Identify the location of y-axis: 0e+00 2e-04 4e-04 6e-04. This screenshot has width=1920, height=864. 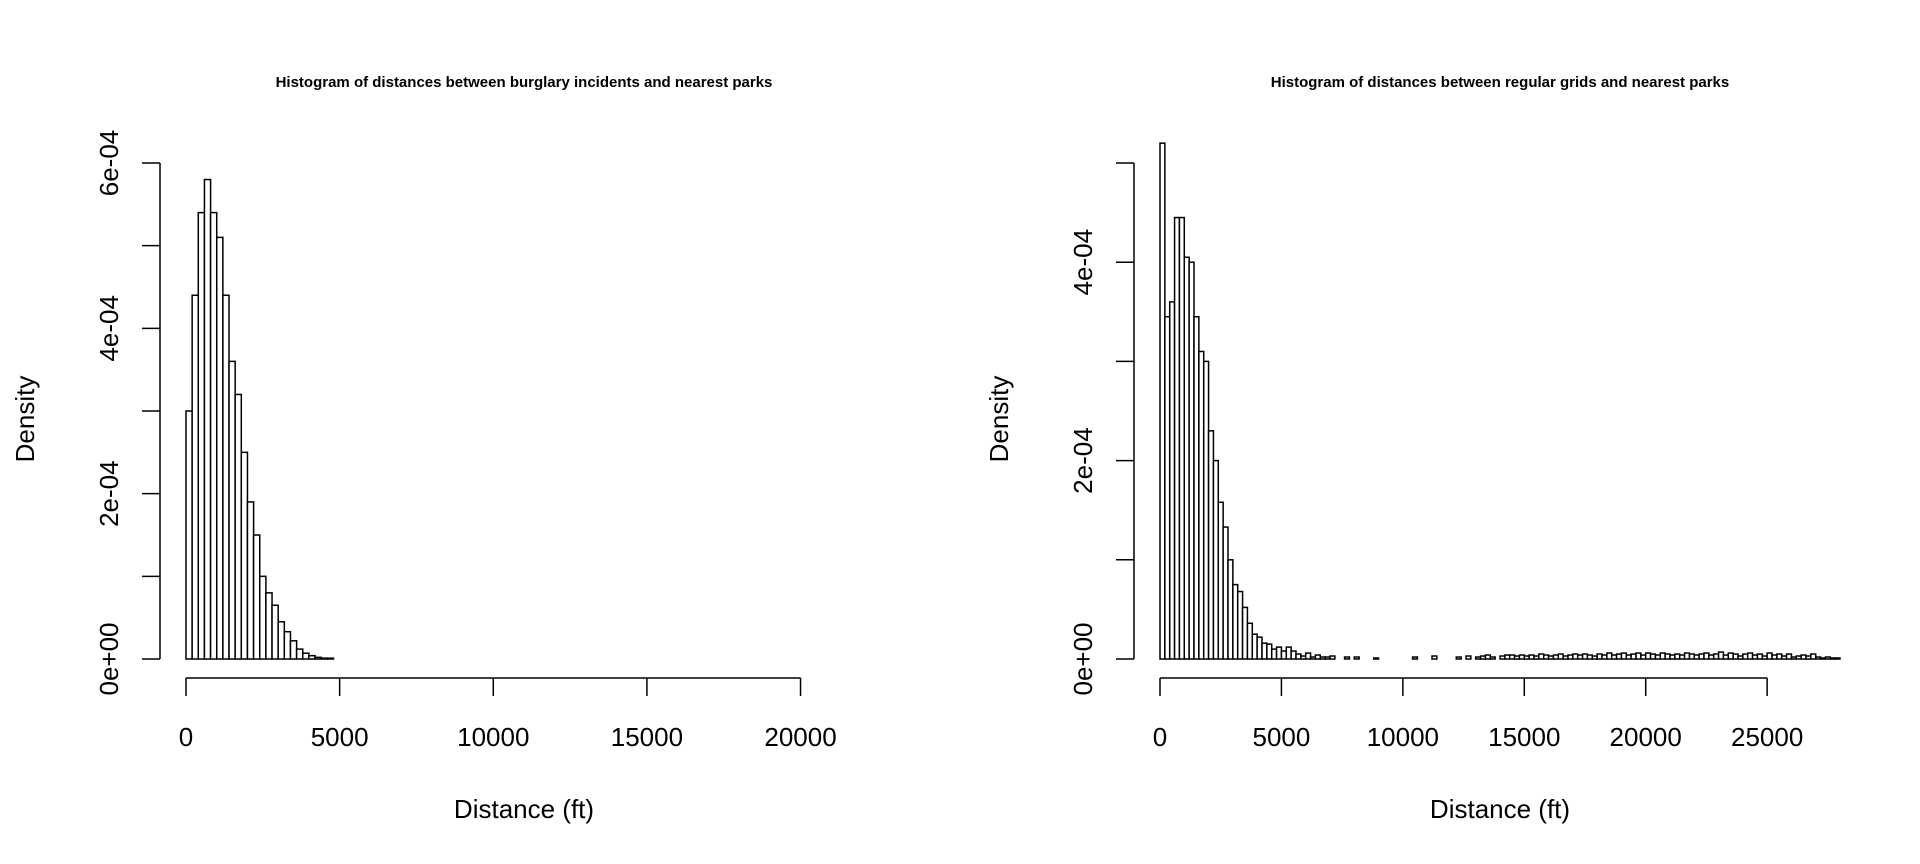
(127, 413).